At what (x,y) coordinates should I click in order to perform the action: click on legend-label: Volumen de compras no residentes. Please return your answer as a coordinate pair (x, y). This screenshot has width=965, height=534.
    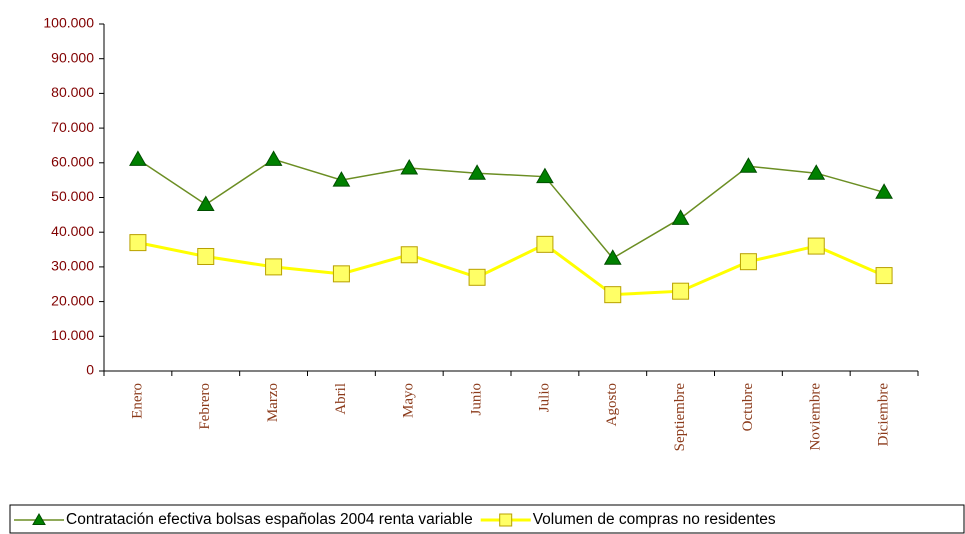
    Looking at the image, I should click on (654, 519).